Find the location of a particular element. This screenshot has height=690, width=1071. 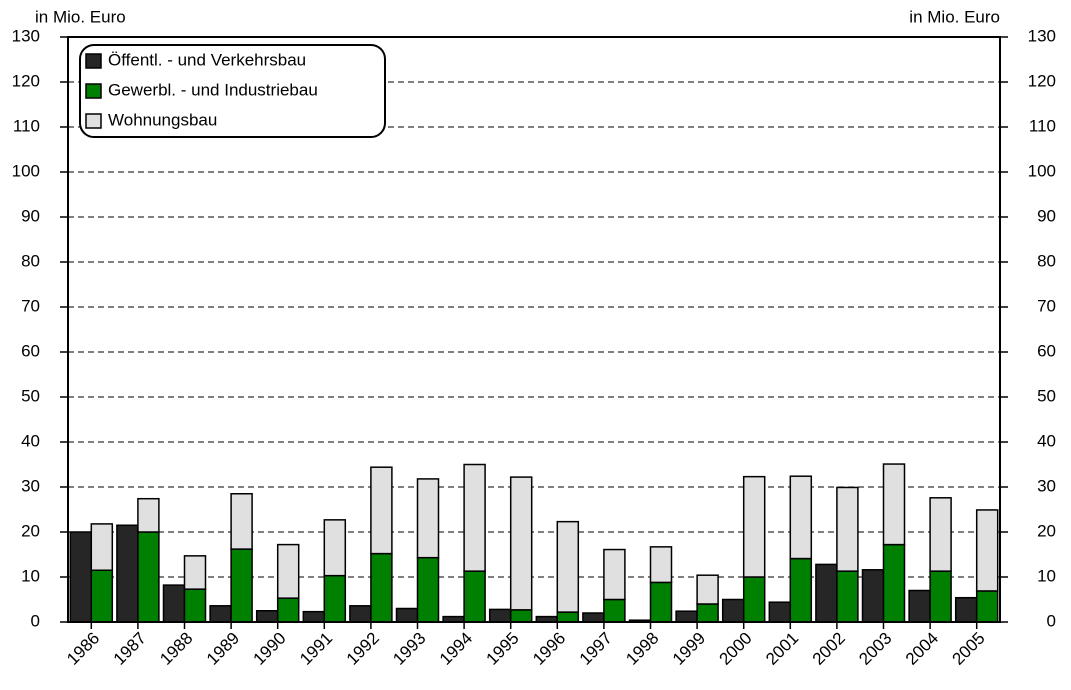

x-tick-label: 1991 is located at coordinates (316, 649).